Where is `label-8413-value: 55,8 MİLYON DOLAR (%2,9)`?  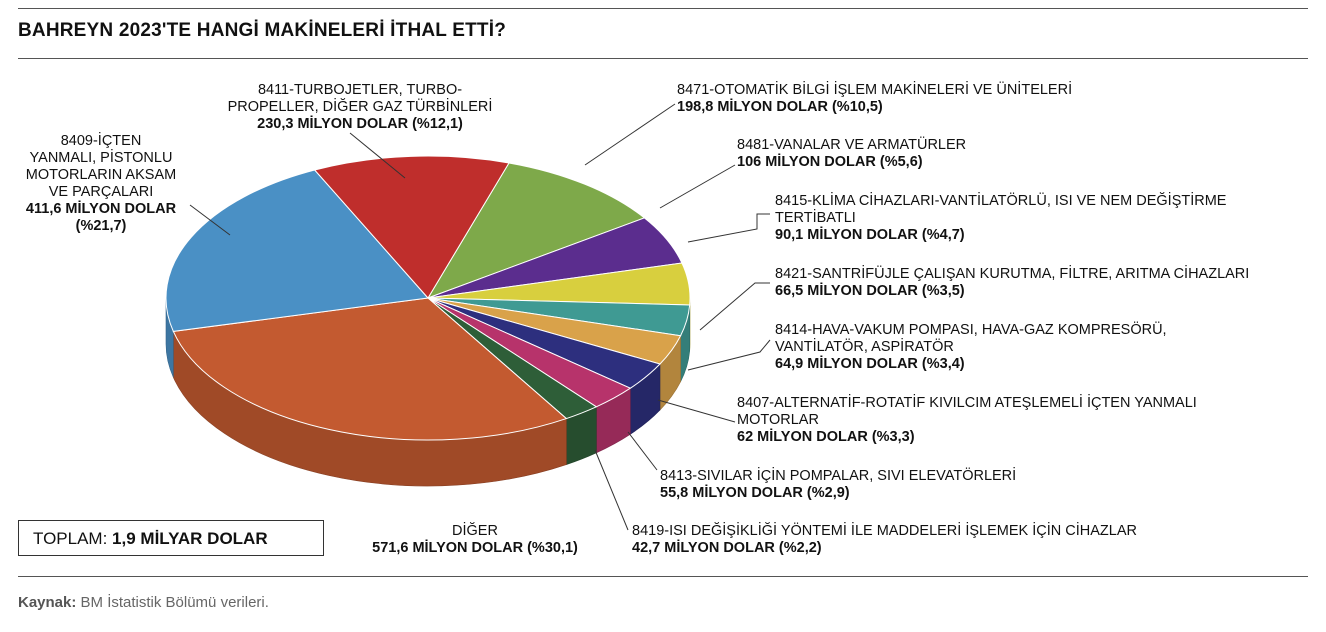 label-8413-value: 55,8 MİLYON DOLAR (%2,9) is located at coordinates (755, 493).